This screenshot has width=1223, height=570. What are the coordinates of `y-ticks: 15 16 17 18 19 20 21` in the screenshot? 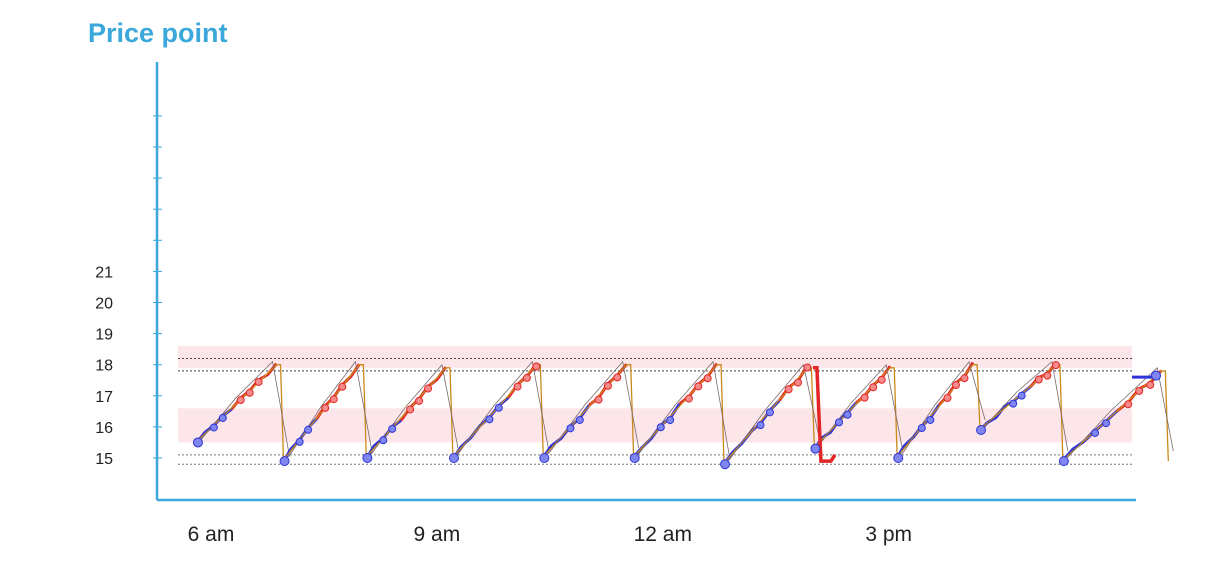 It's located at (128, 291).